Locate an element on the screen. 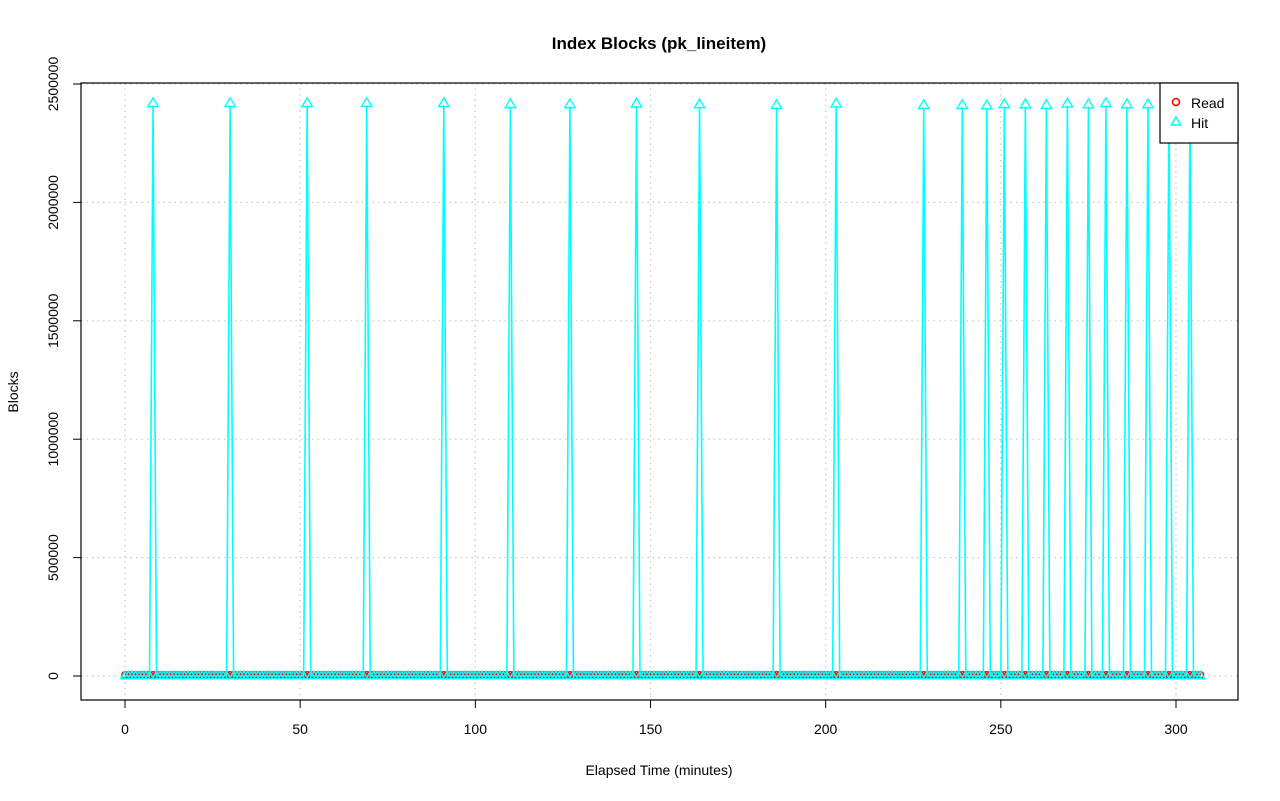 The width and height of the screenshot is (1280, 801). y-tick-label: 1500000 is located at coordinates (53, 320).